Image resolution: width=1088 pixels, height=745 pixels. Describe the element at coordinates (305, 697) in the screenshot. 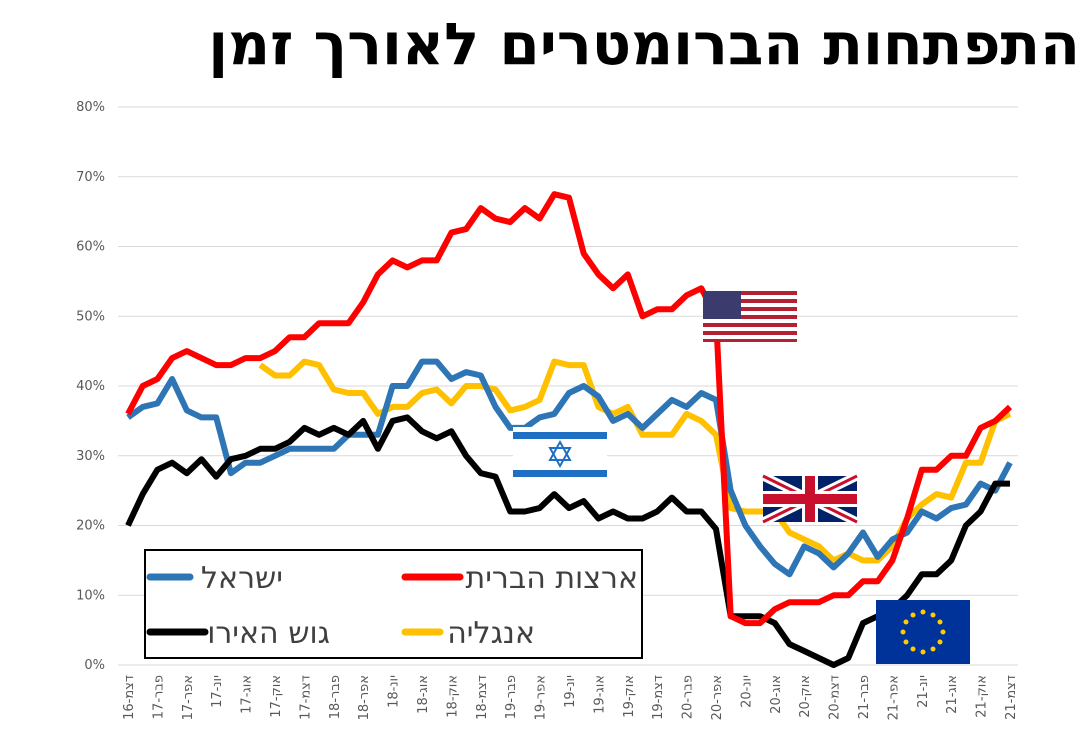

I see `x-tick-label: דצמ-17` at that location.